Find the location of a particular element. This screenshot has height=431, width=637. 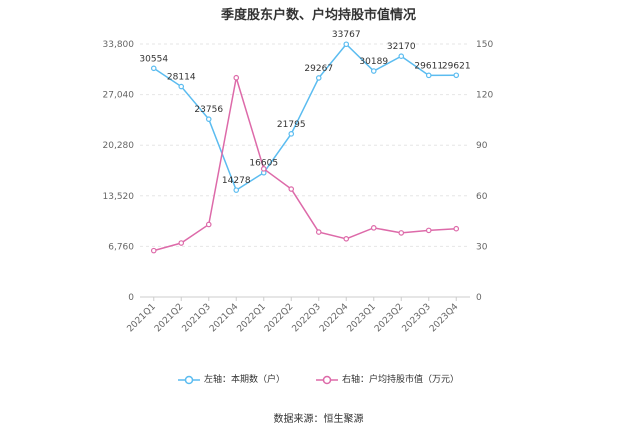

legend-label-avg-value: 右轴：户均持股市值（万元） is located at coordinates (400, 380).